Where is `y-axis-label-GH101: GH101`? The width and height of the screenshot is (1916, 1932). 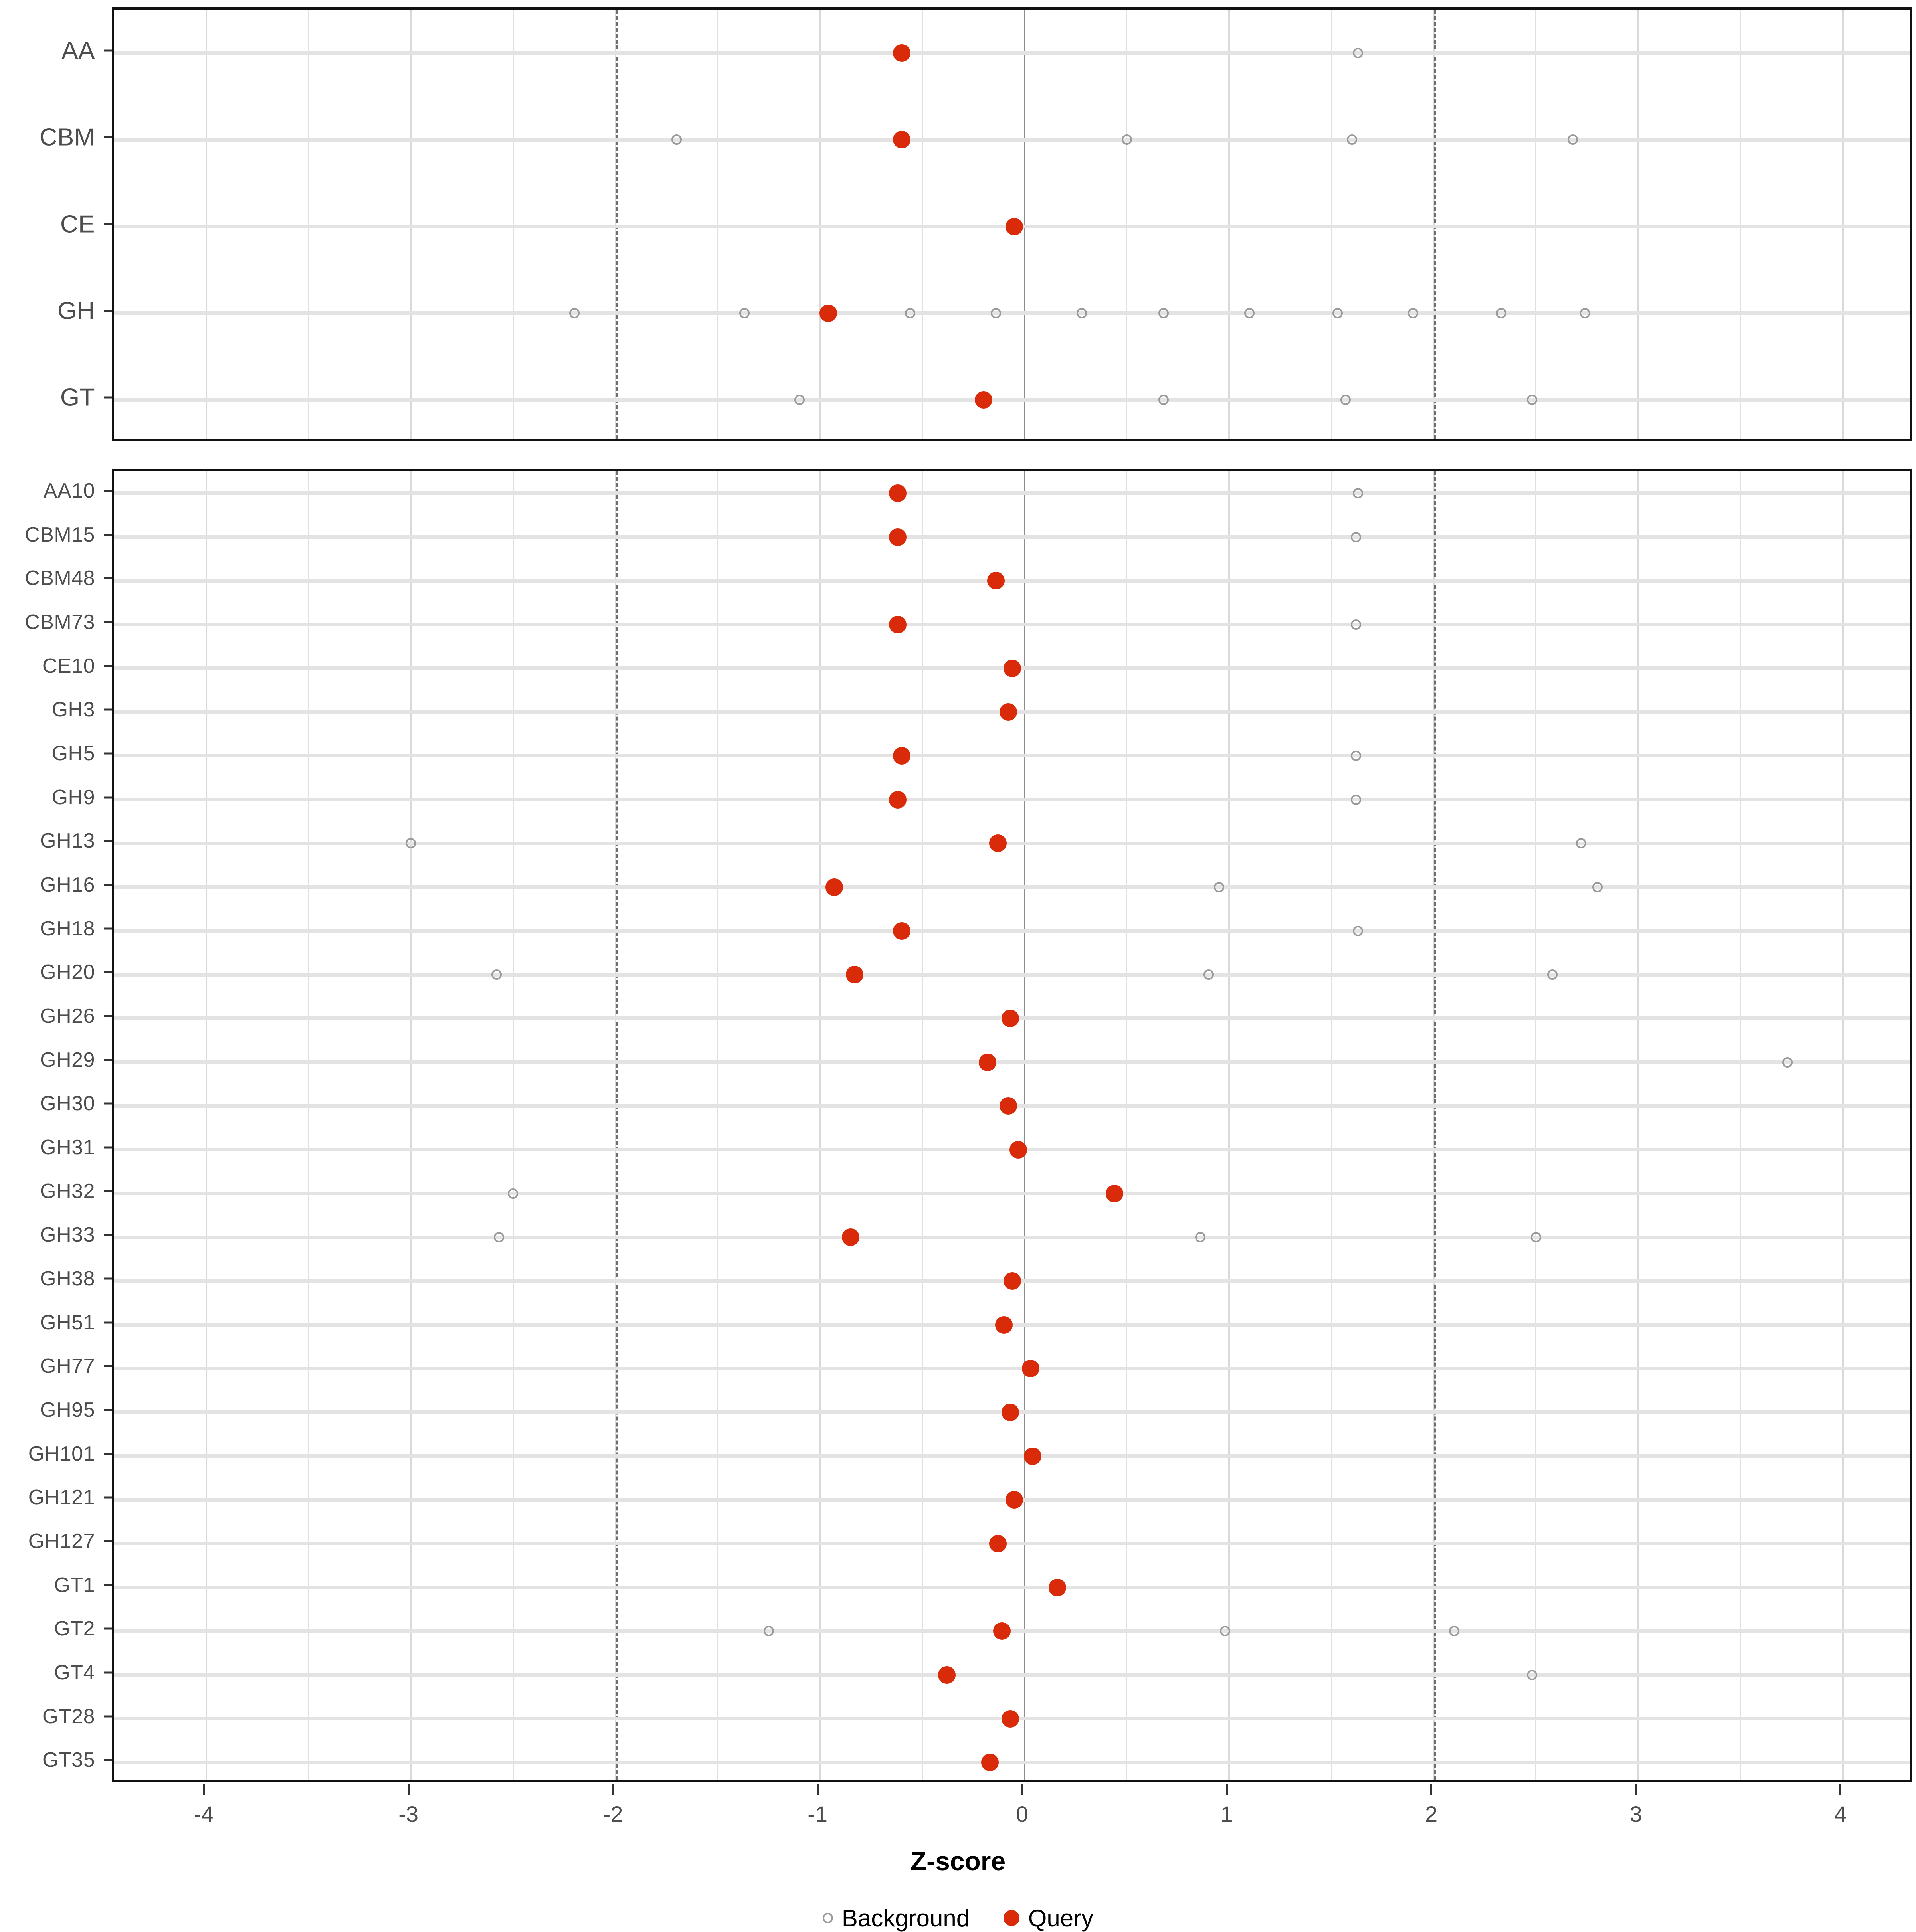 y-axis-label-GH101: GH101 is located at coordinates (61, 1453).